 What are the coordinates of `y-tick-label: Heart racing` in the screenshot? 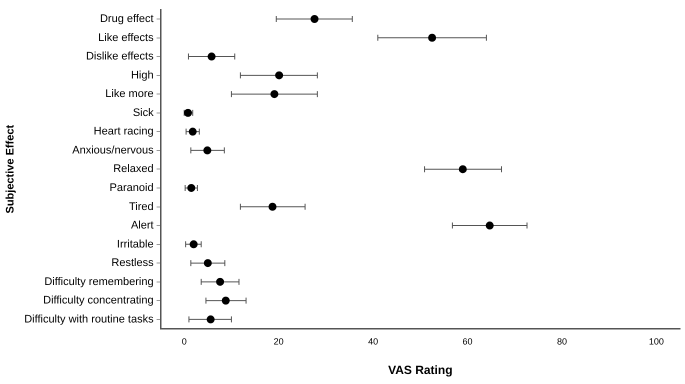 It's located at (124, 132).